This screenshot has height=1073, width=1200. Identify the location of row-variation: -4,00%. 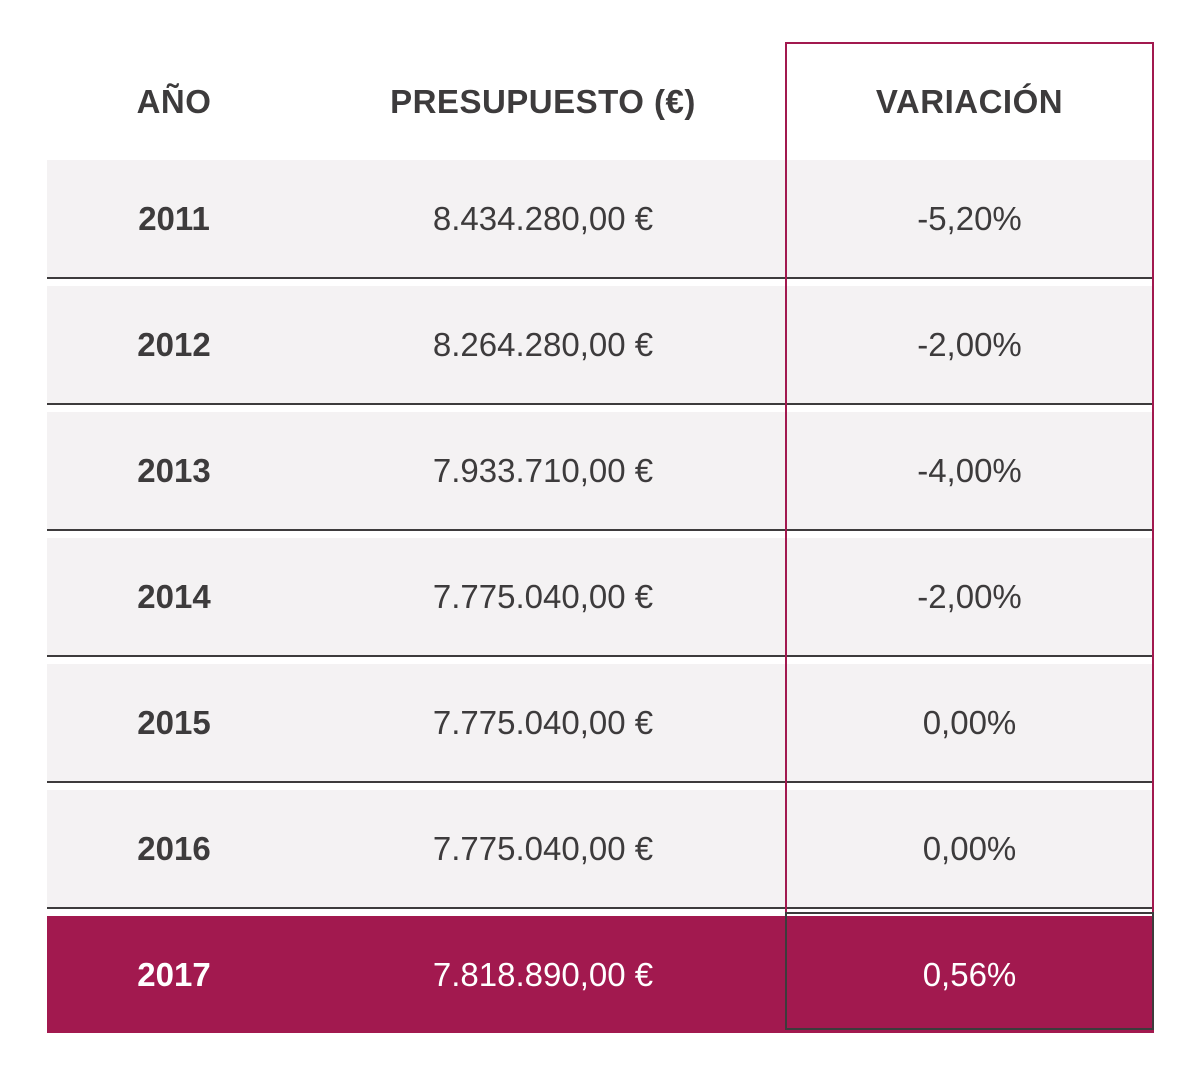
(969, 470).